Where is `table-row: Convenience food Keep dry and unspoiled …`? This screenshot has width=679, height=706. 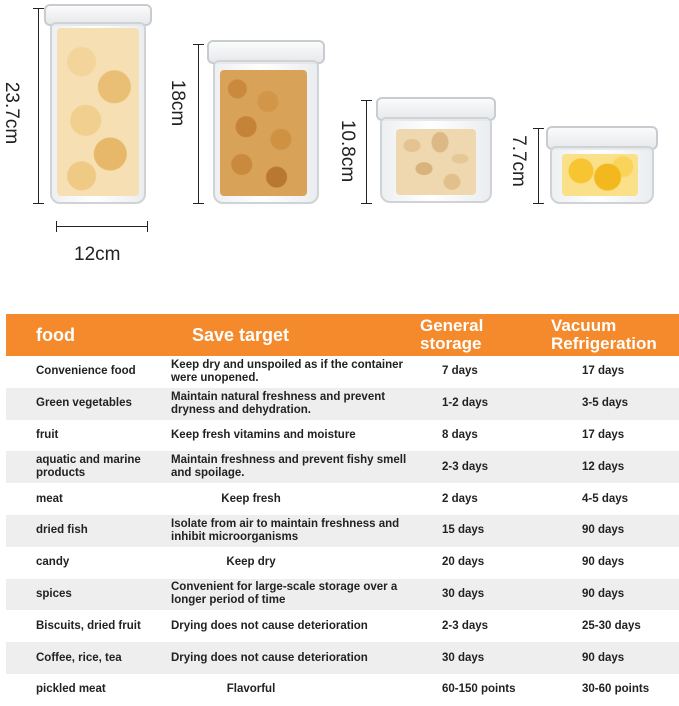
table-row: Convenience food Keep dry and unspoiled … is located at coordinates (342, 372).